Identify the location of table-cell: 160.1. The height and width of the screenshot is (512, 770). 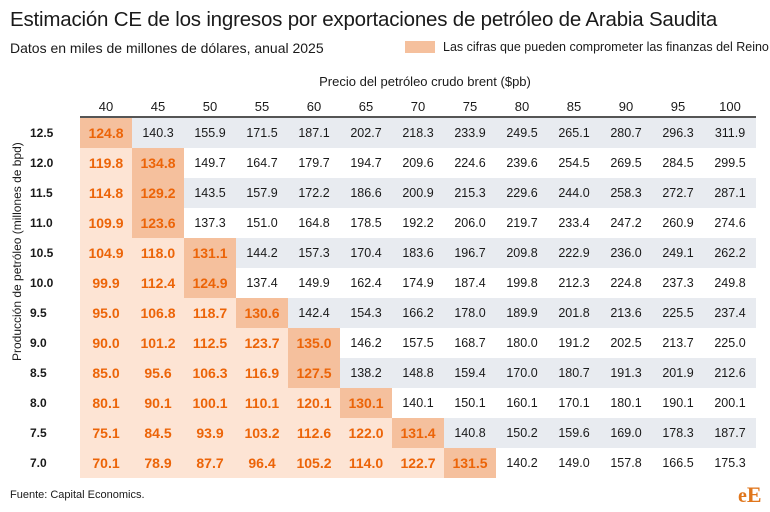
(522, 403).